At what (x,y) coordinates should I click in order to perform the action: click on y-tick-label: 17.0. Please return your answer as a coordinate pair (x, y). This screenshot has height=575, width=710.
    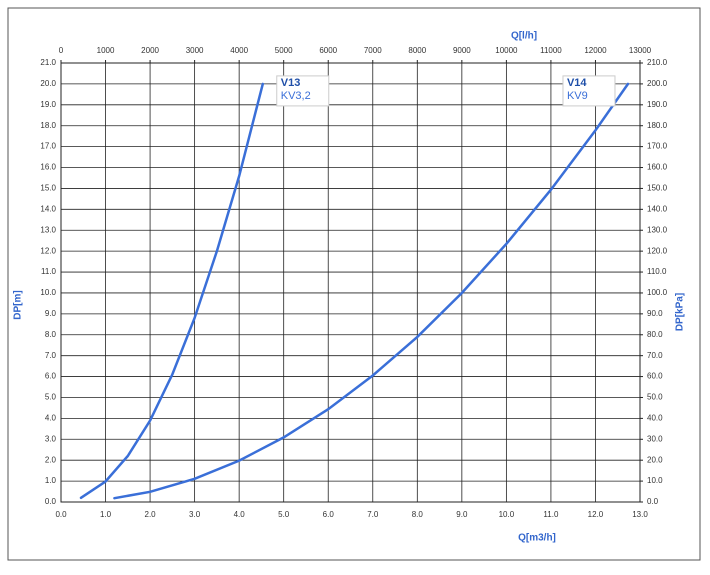
    Looking at the image, I should click on (48, 146).